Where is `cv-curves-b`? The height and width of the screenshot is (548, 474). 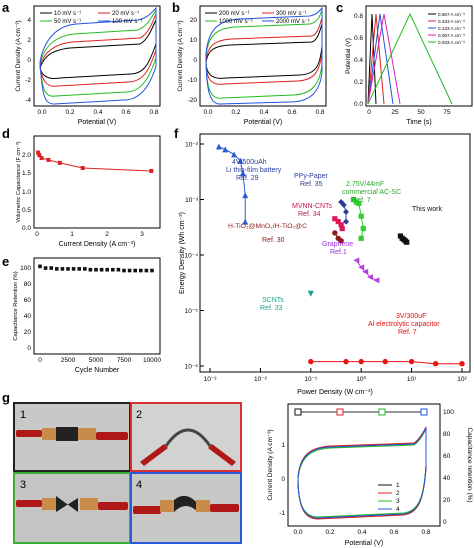
cv-curves-b is located at coordinates (264, 55).